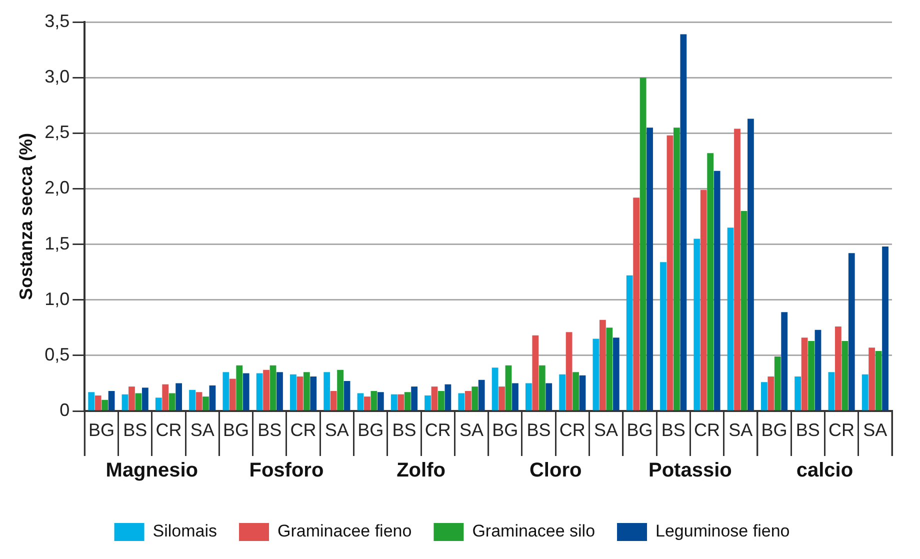 The width and height of the screenshot is (920, 559). Describe the element at coordinates (57, 188) in the screenshot. I see `y-tick-label: 2,0` at that location.